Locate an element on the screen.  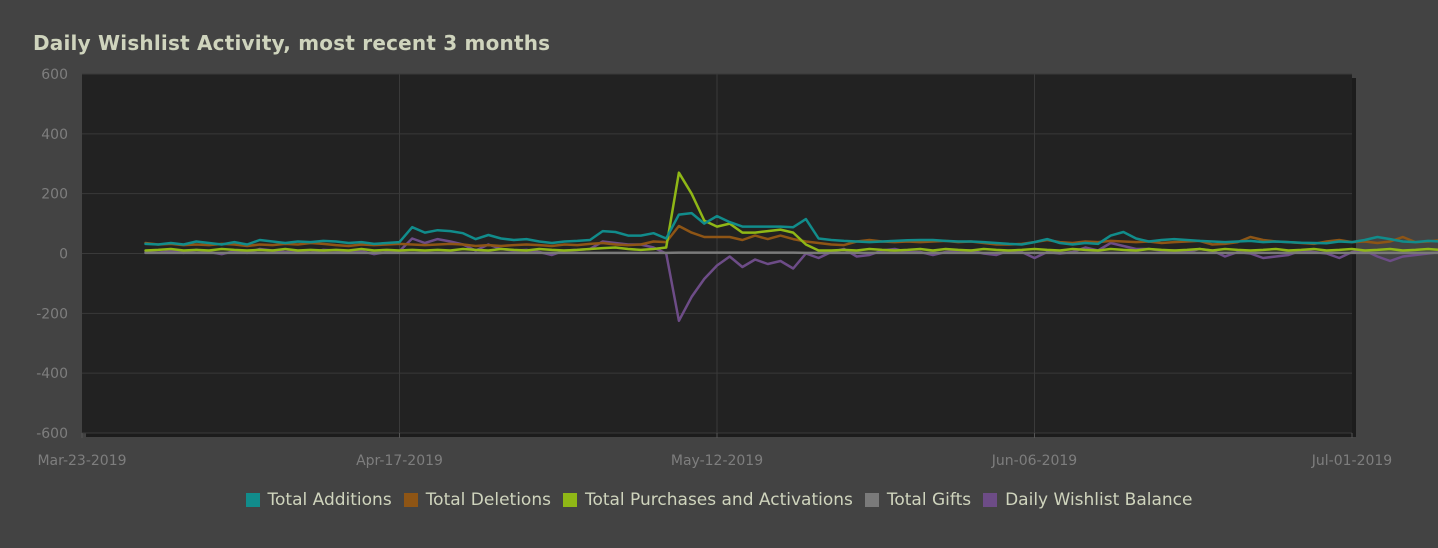
legend-item-total-deletions: Total Deletions is located at coordinates (477, 500).